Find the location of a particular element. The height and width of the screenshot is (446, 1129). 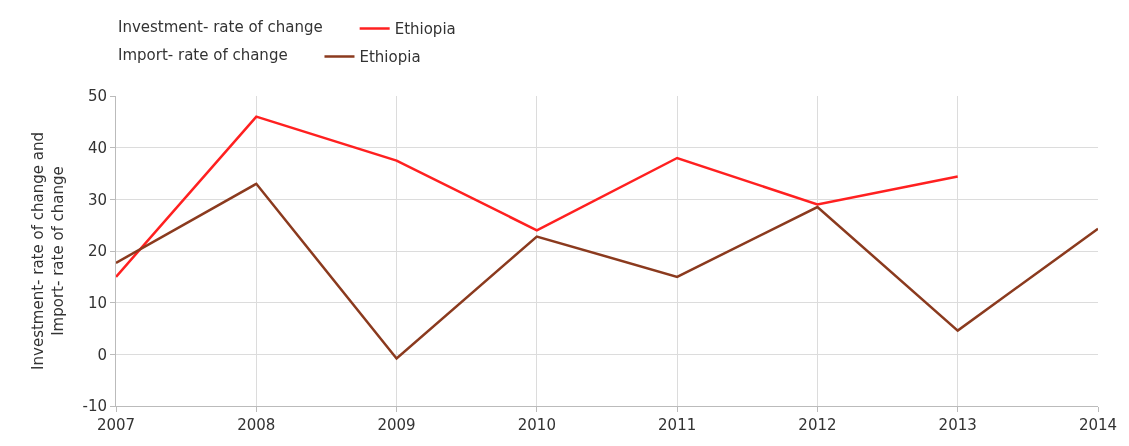

x-tick-label: 2013 is located at coordinates (957, 425).